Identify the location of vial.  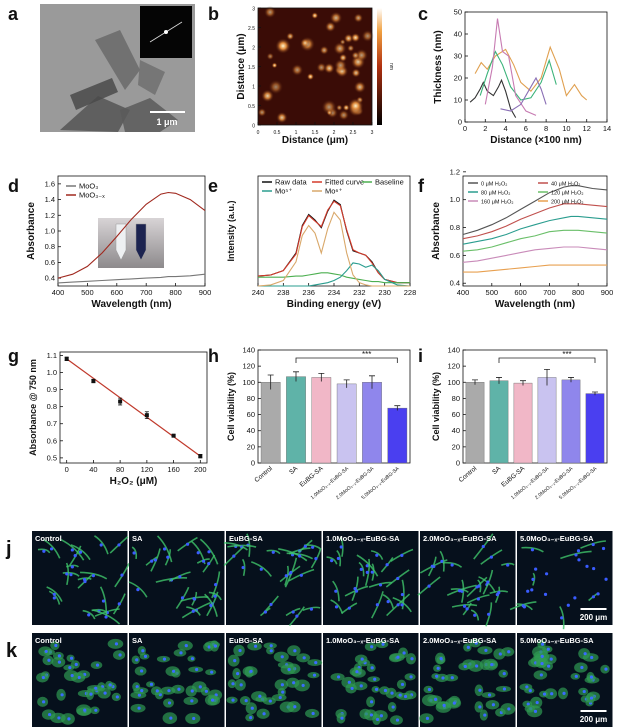
(141, 242).